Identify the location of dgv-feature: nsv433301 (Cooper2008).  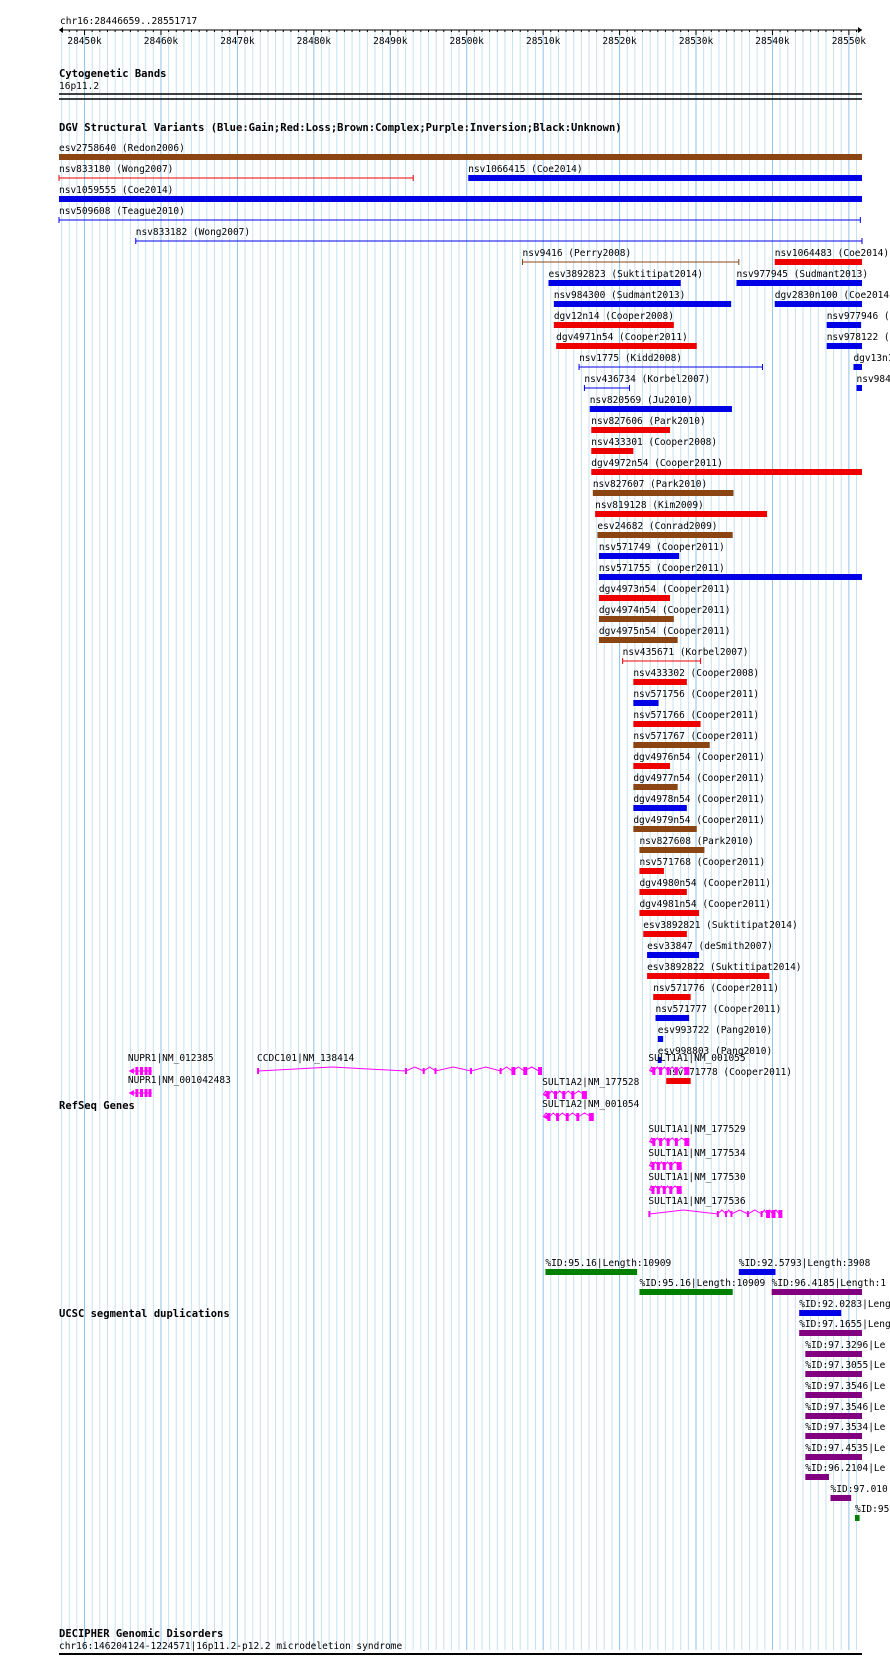
(654, 445).